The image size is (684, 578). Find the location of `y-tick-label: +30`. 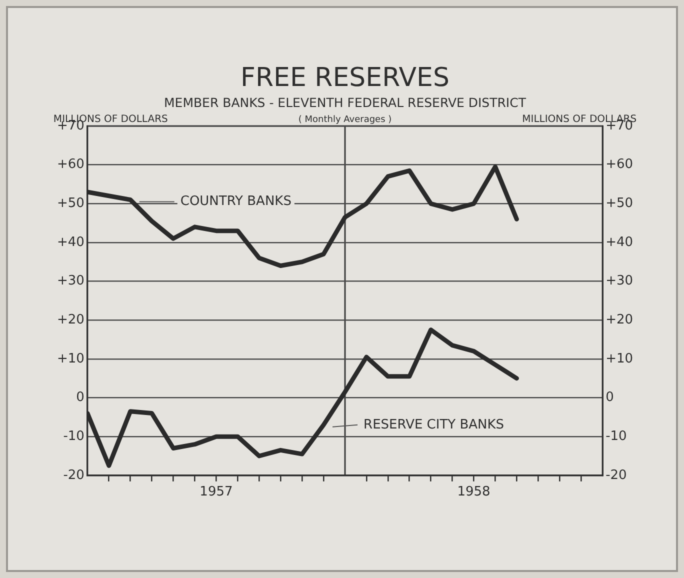

y-tick-label: +30 is located at coordinates (70, 281).